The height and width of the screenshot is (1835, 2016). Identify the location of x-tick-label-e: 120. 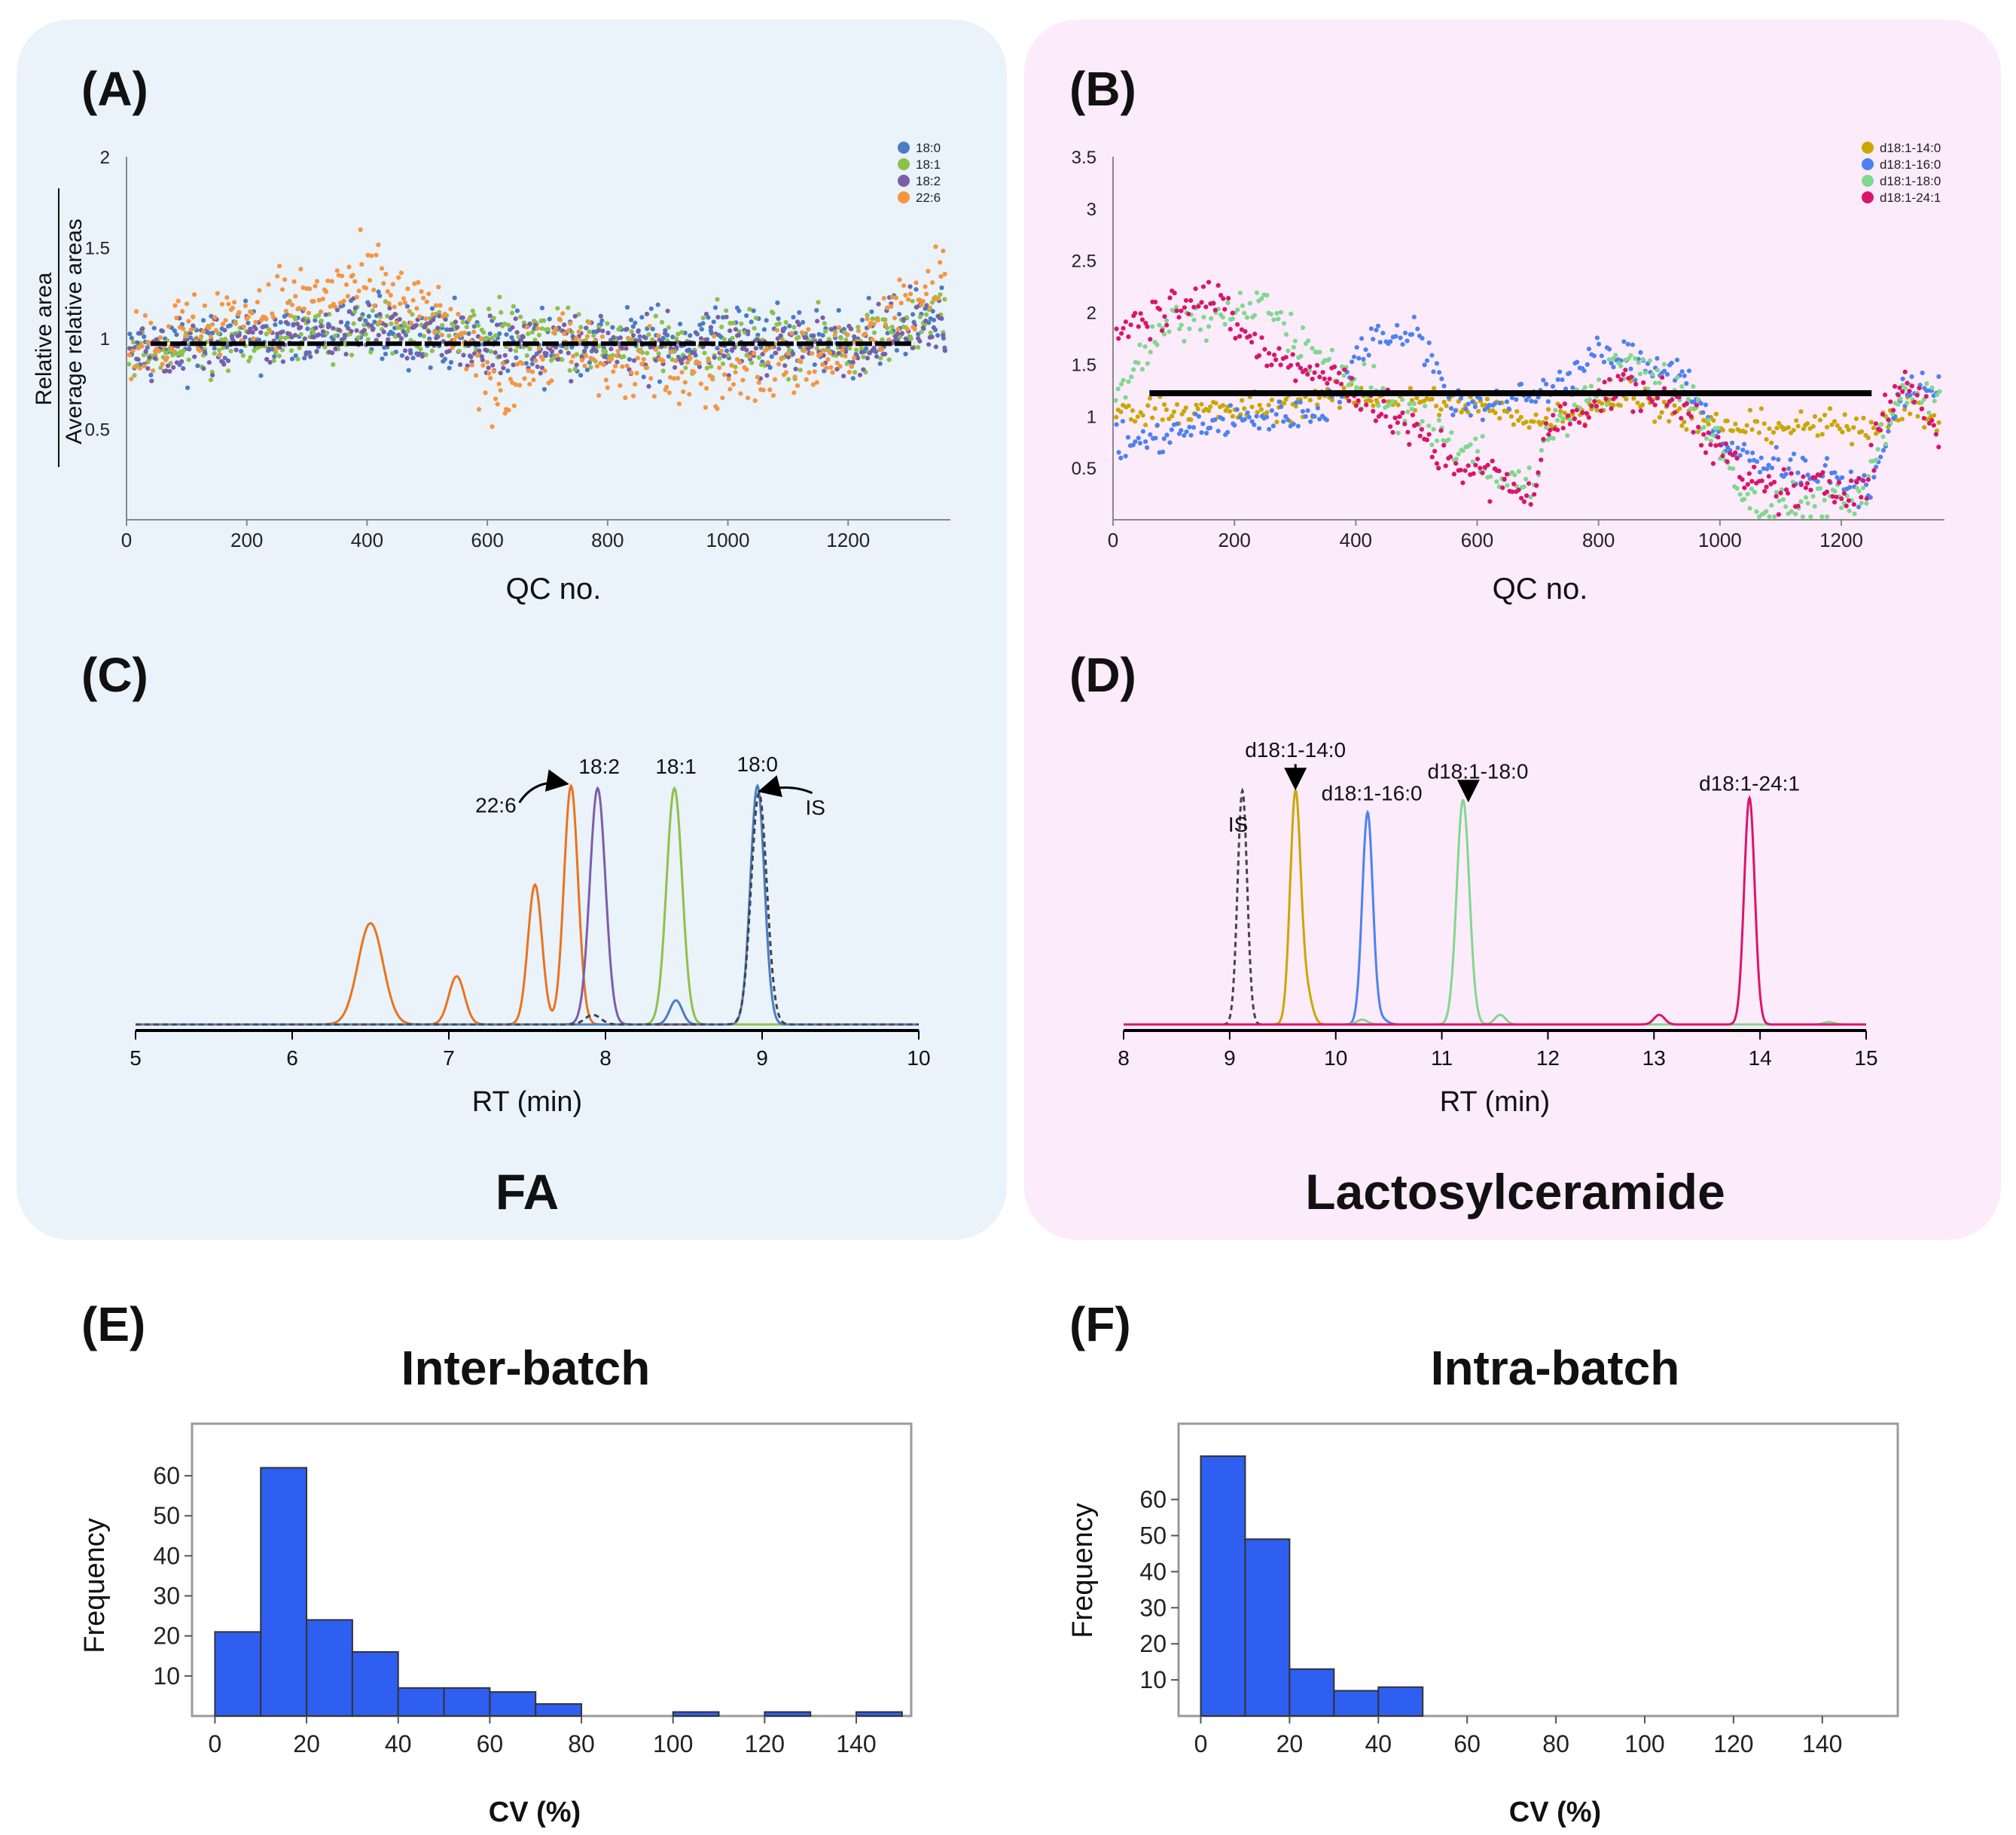
(765, 1744).